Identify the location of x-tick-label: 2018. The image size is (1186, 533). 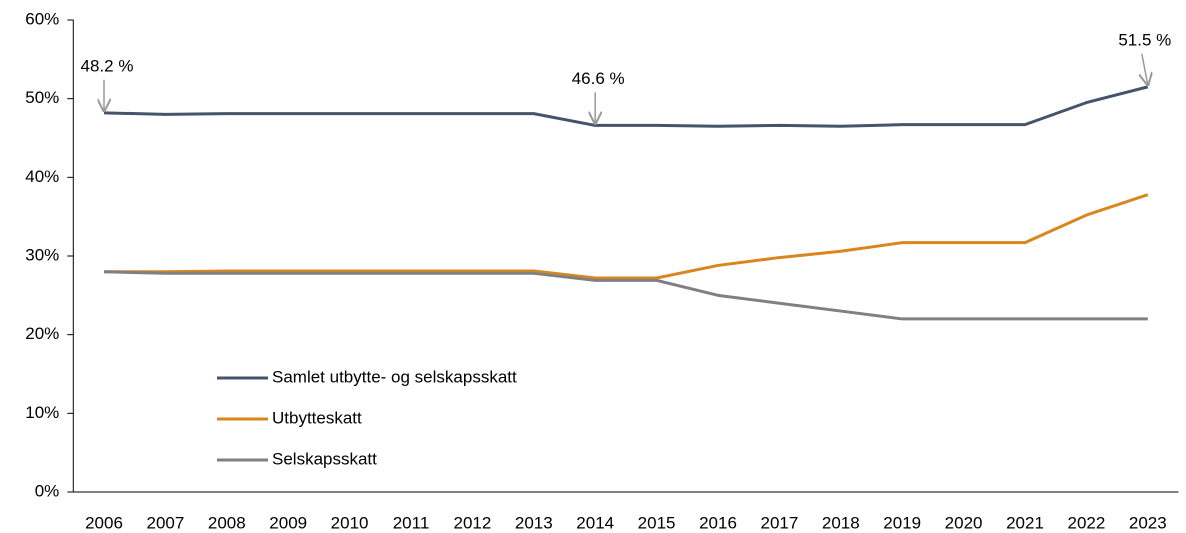
(841, 522).